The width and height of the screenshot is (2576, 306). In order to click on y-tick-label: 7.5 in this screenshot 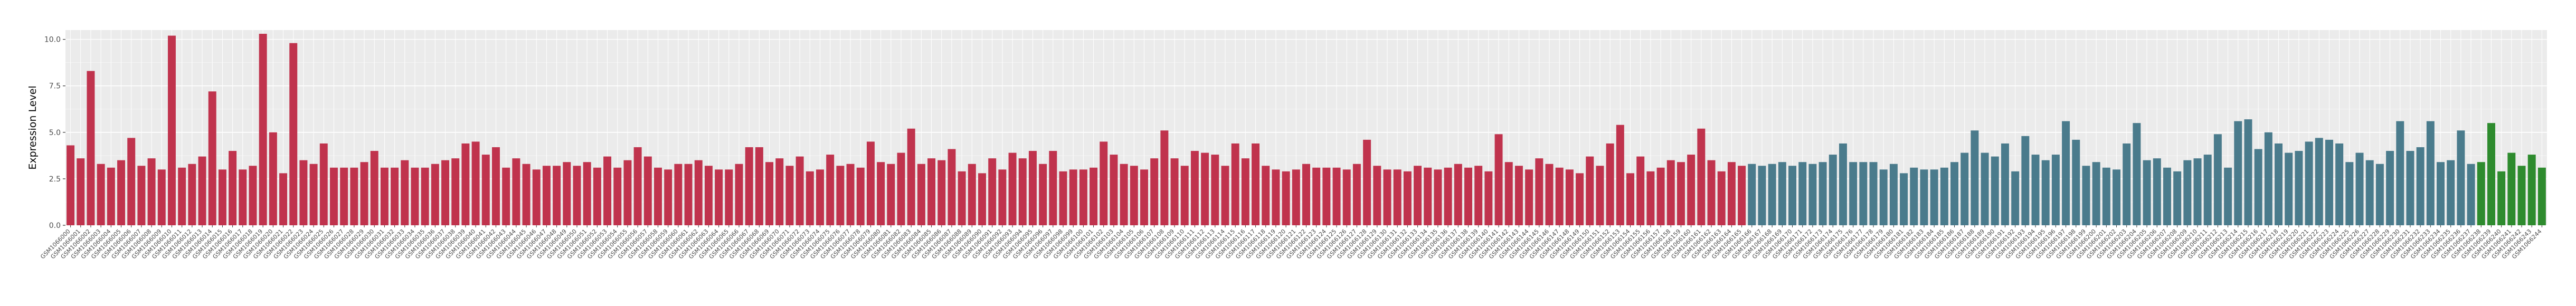, I will do `click(55, 87)`.